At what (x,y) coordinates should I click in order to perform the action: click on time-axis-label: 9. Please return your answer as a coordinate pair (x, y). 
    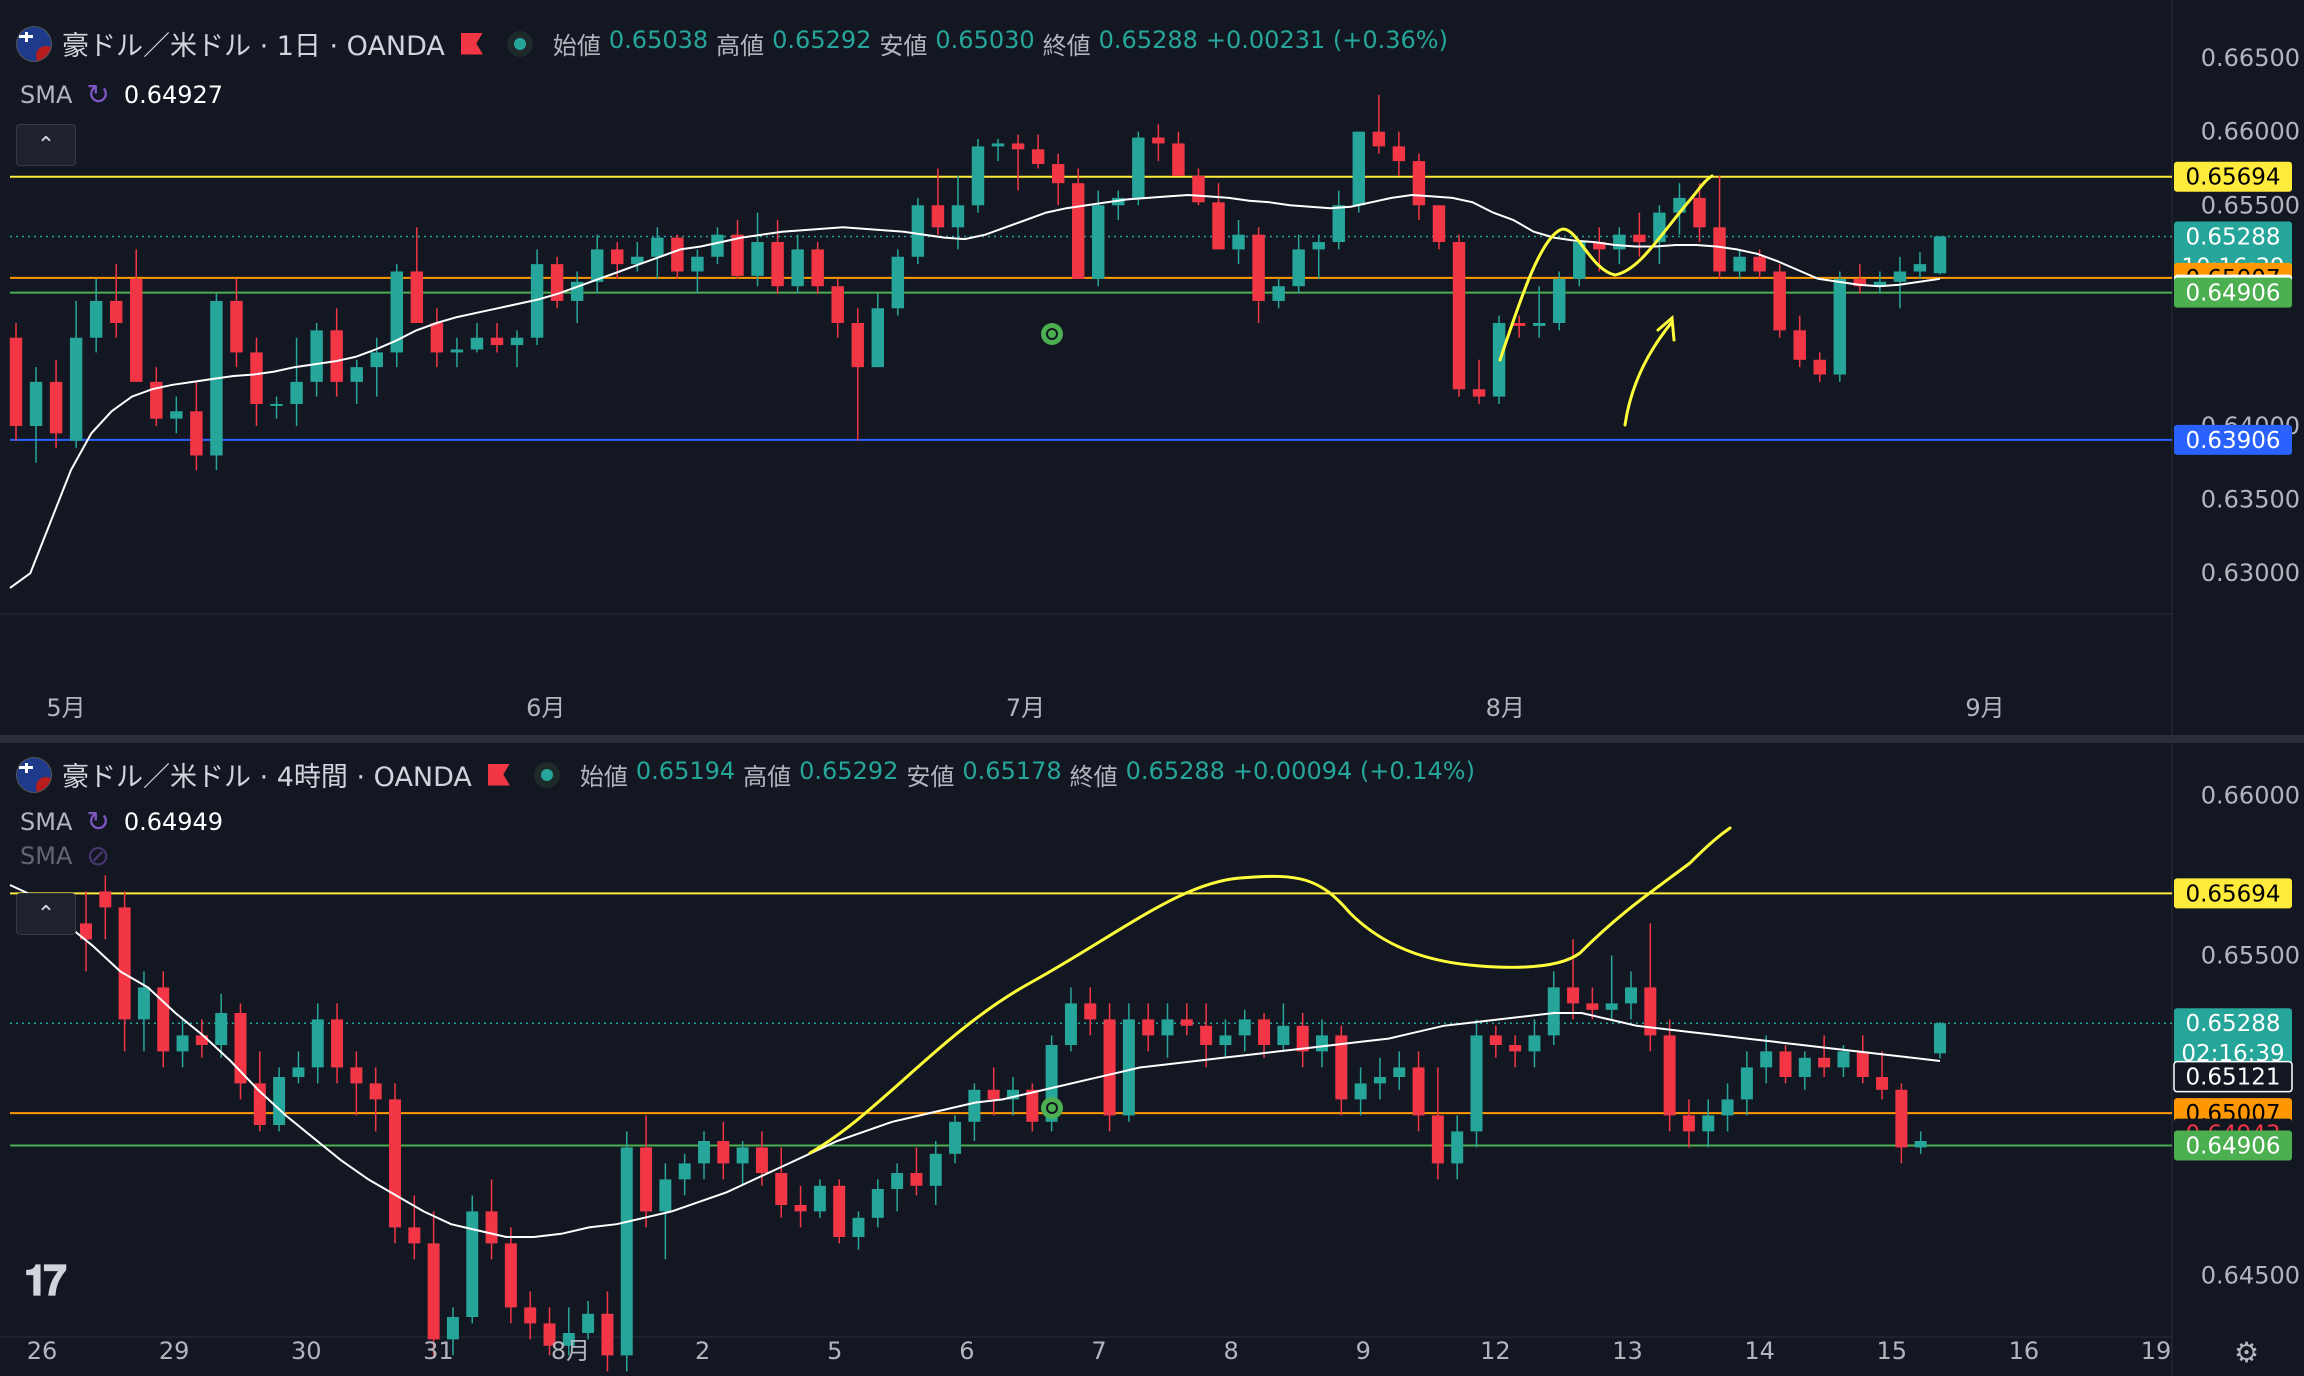
    Looking at the image, I should click on (1363, 1351).